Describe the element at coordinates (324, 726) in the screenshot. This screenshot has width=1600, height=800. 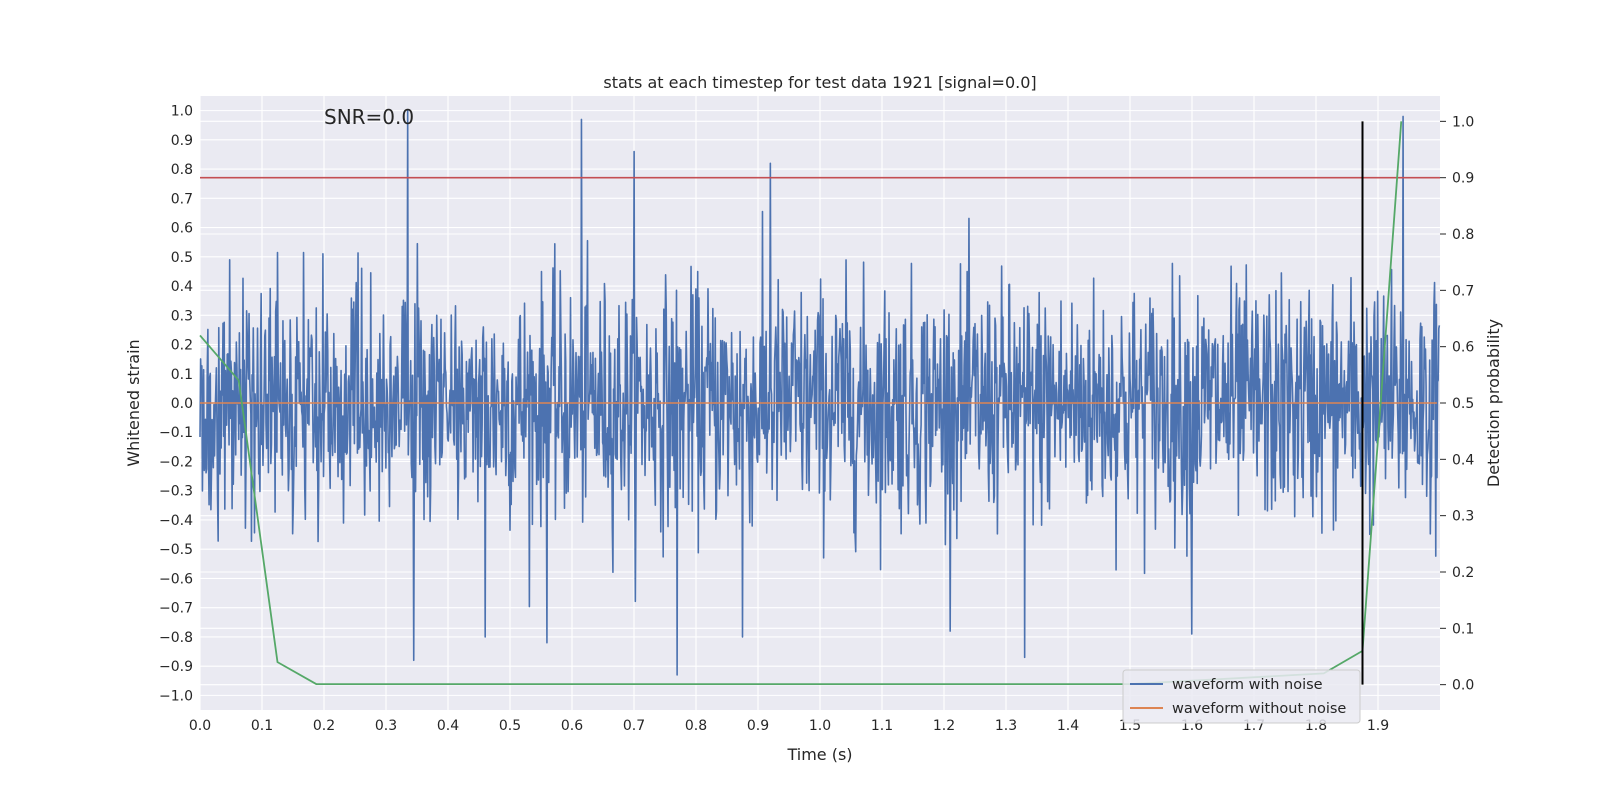
I see `x-tick-label: 0.2` at that location.